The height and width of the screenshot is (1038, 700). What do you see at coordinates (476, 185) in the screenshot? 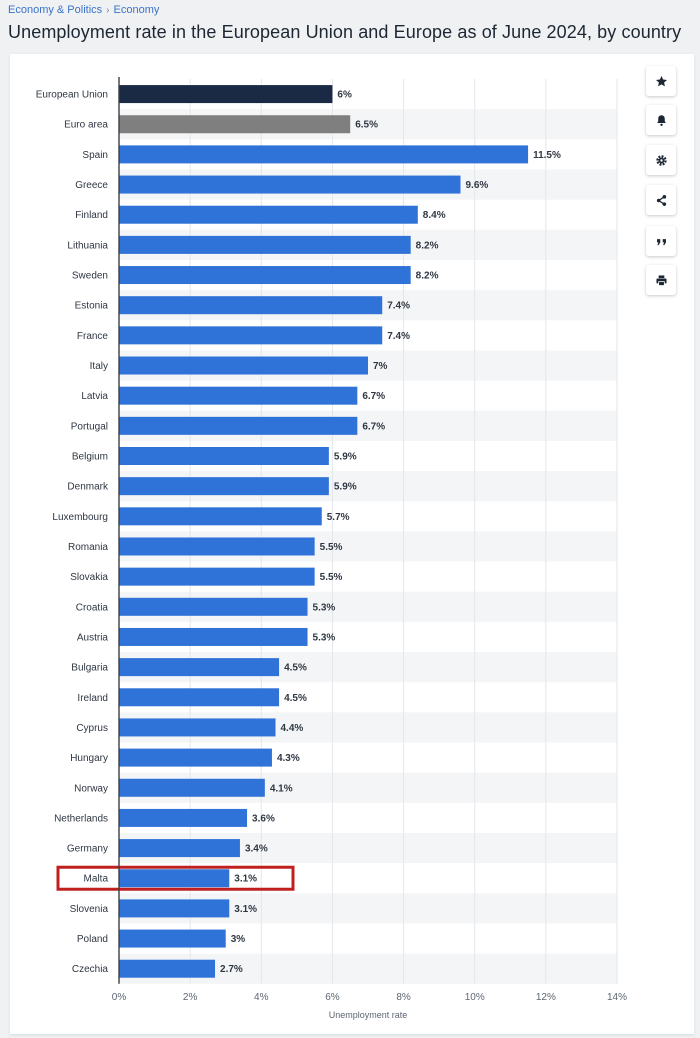
I see `value-label: 9.6%` at bounding box center [476, 185].